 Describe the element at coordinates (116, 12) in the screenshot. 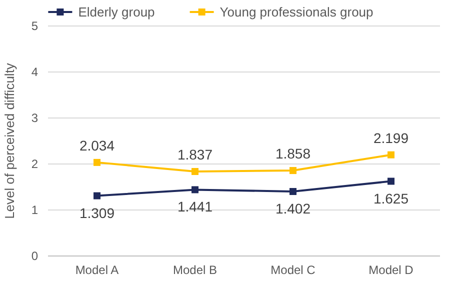

I see `legend-label: Elderly group` at that location.